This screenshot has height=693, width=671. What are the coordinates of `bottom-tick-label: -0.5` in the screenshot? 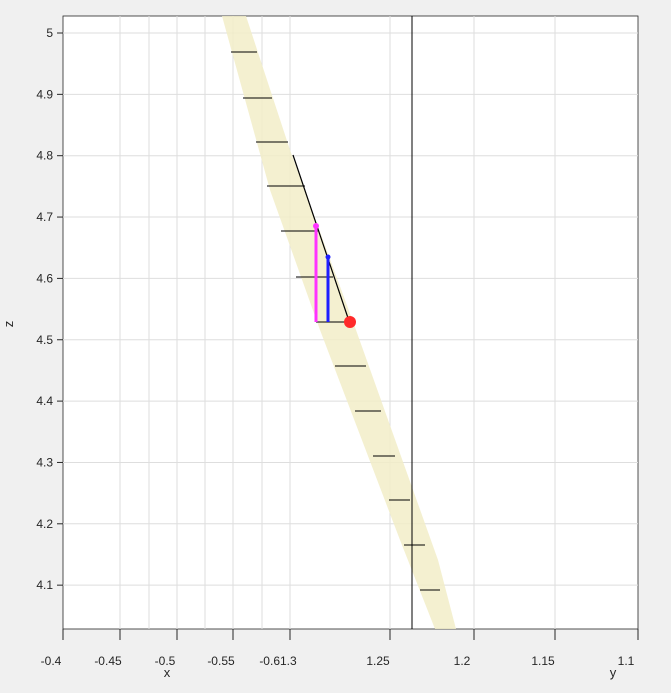 It's located at (165, 661).